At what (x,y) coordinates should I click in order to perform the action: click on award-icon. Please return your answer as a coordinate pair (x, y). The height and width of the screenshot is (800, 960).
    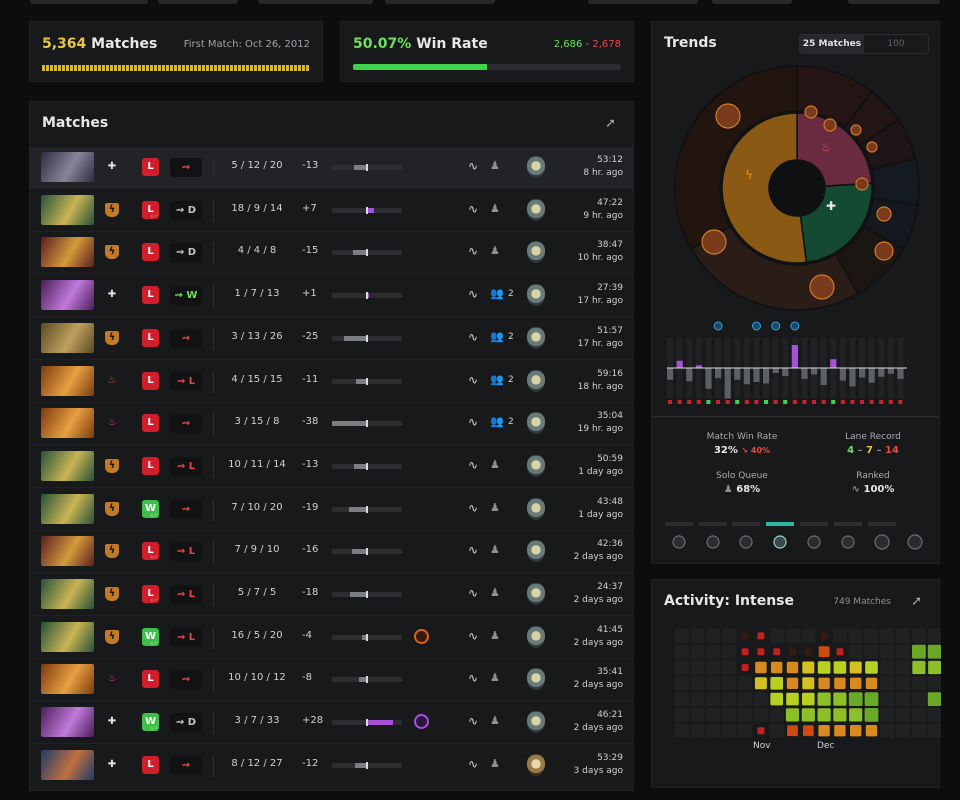
    Looking at the image, I should click on (421, 722).